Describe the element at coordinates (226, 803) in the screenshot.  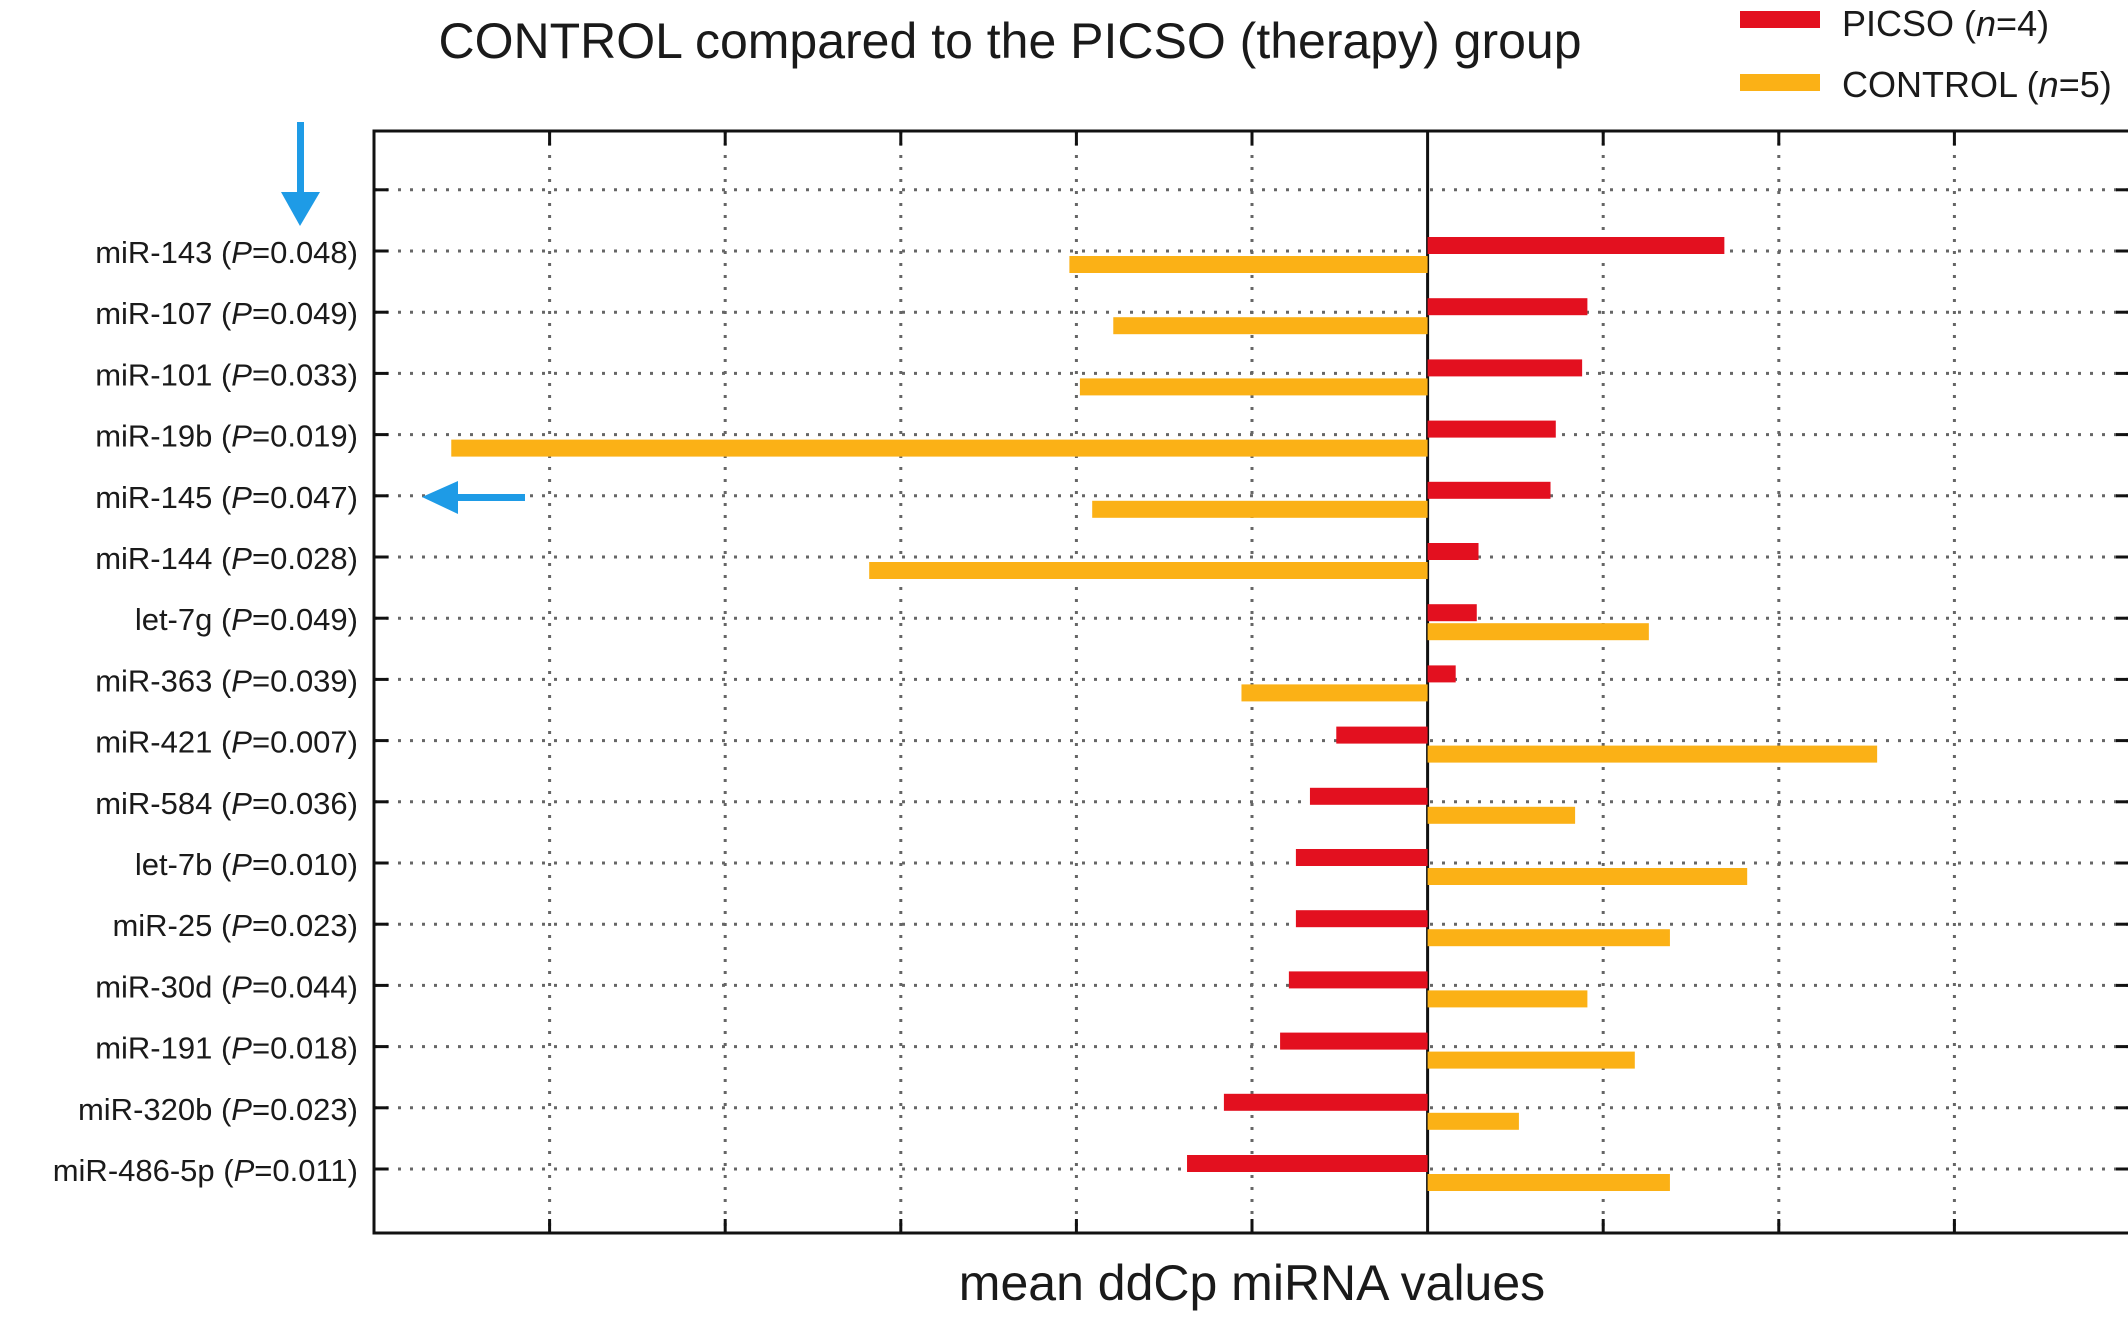
I see `category-label-mir-584: miR-584 (P=0.036)` at that location.